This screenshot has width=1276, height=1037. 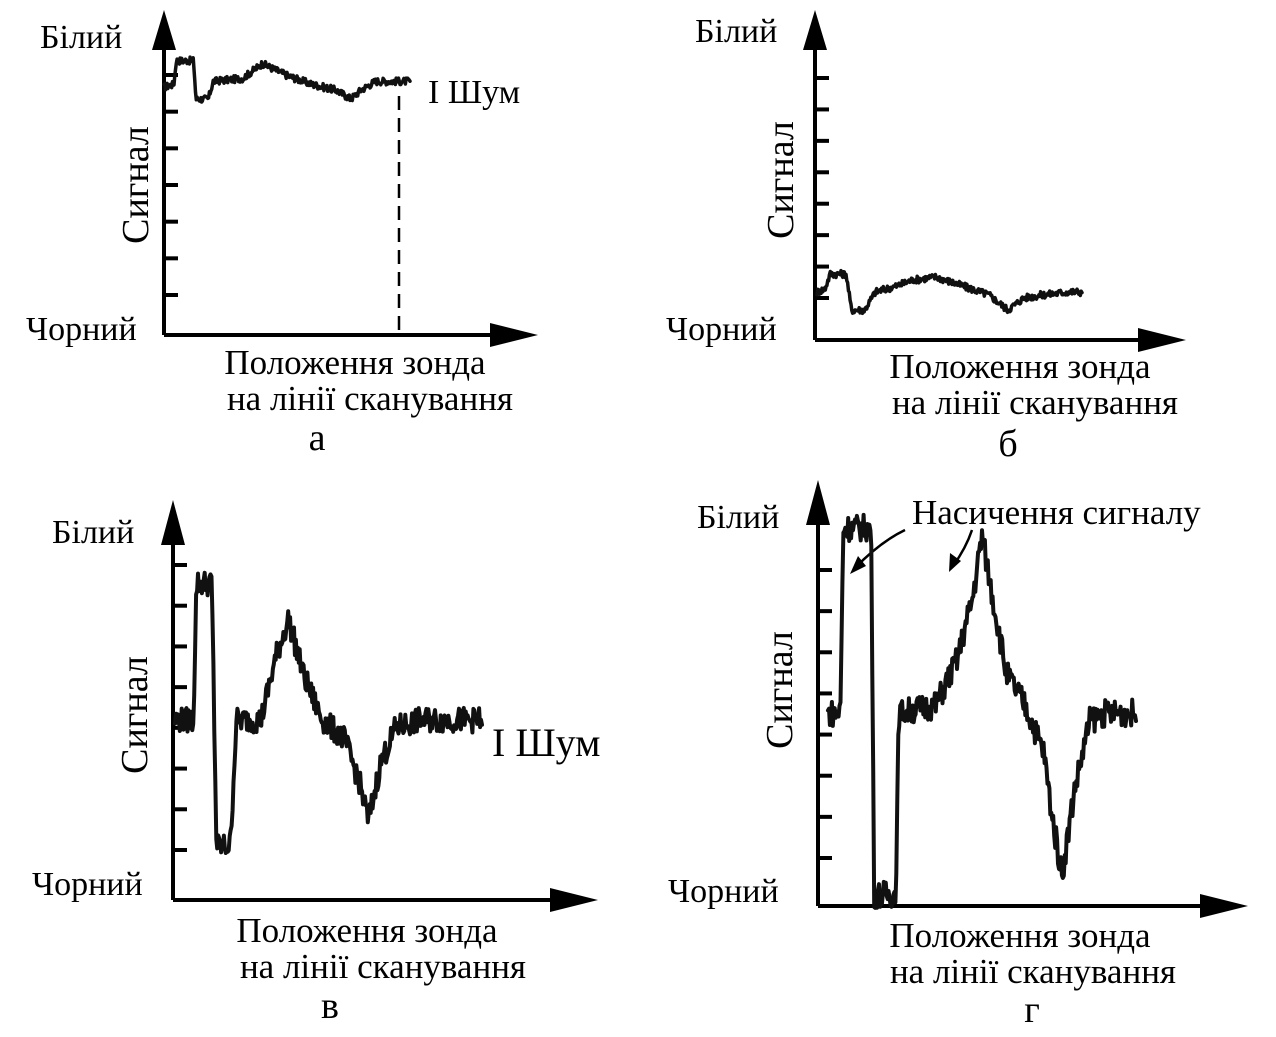 What do you see at coordinates (330, 1006) in the screenshot?
I see `panel-letter: в` at bounding box center [330, 1006].